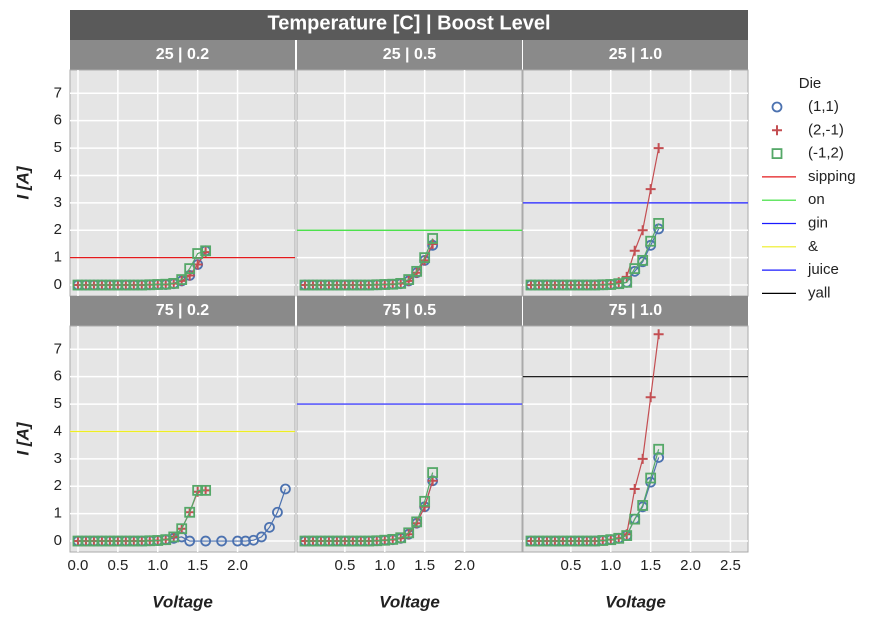 The height and width of the screenshot is (630, 881). Describe the element at coordinates (117, 565) in the screenshot. I see `x-tick-label: 0.5` at that location.